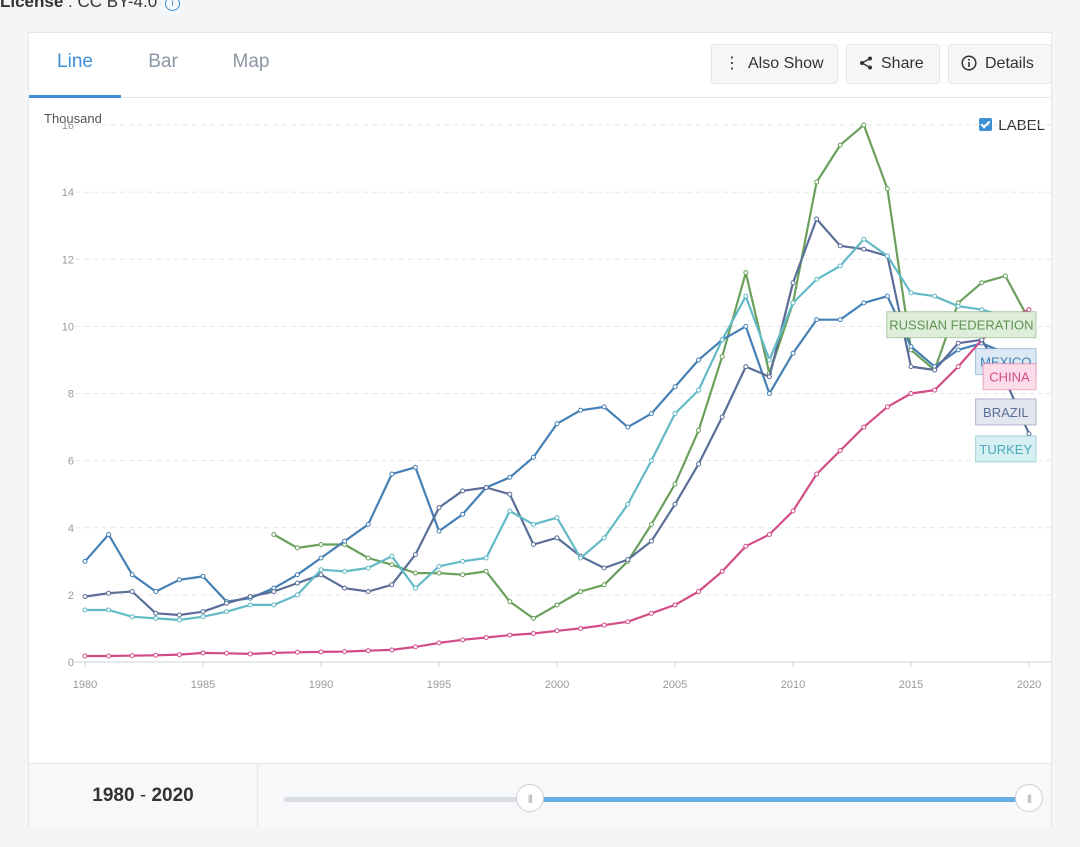 The height and width of the screenshot is (847, 1080). What do you see at coordinates (902, 63) in the screenshot?
I see `share-label: Share` at bounding box center [902, 63].